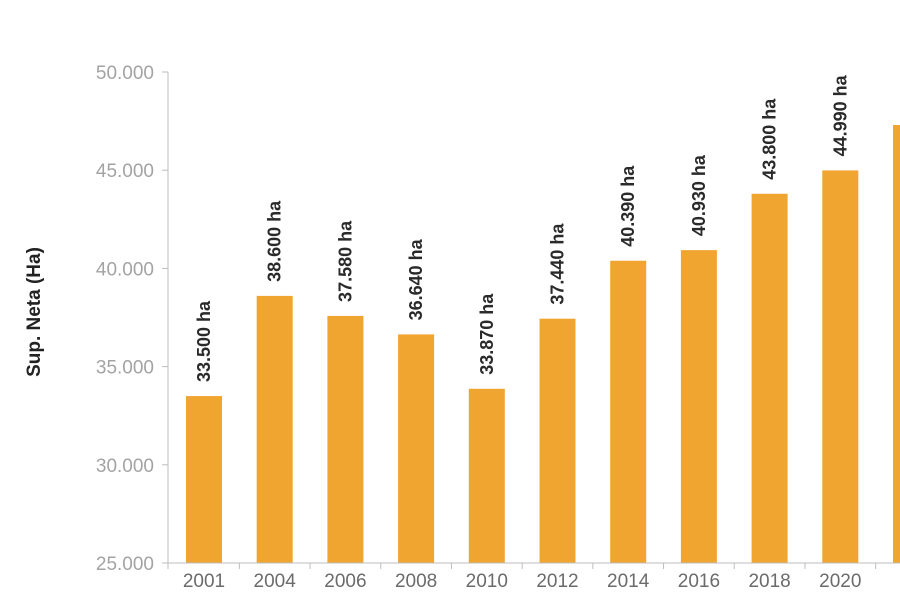  I want to click on bar-2016, so click(698, 406).